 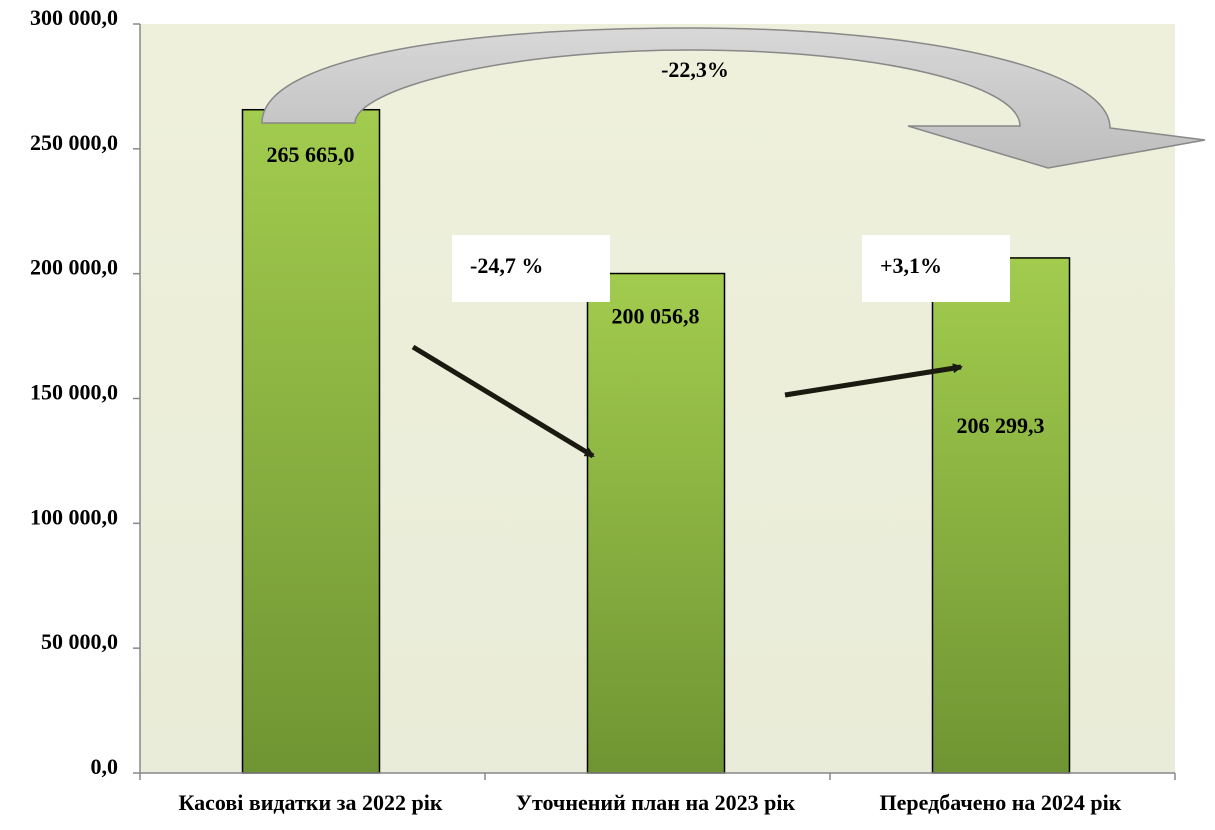 What do you see at coordinates (695, 69) in the screenshot?
I see `annotation: -22,3%` at bounding box center [695, 69].